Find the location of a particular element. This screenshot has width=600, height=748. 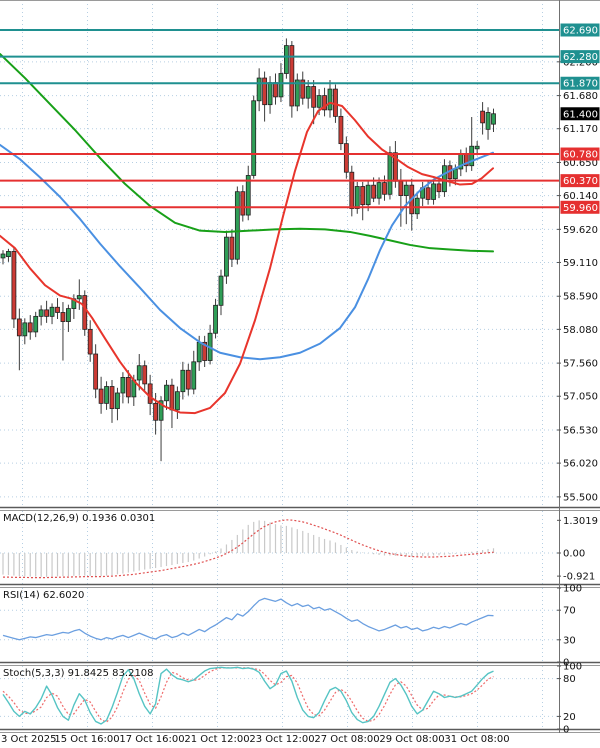

x-axis-label: 17 Oct 16:00 is located at coordinates (152, 739).